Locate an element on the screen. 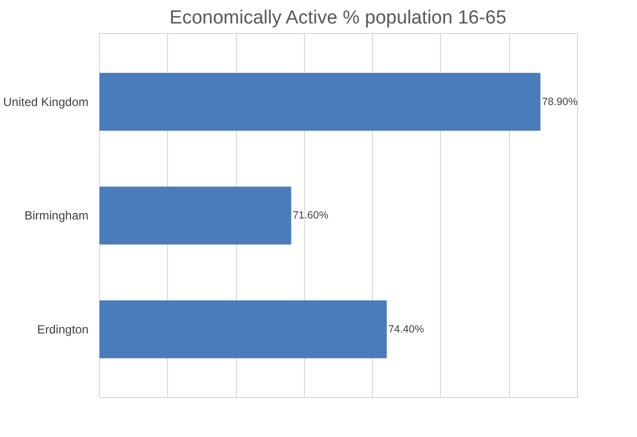 The image size is (637, 437). chart-title: Economically Active % population 16-65 is located at coordinates (338, 18).